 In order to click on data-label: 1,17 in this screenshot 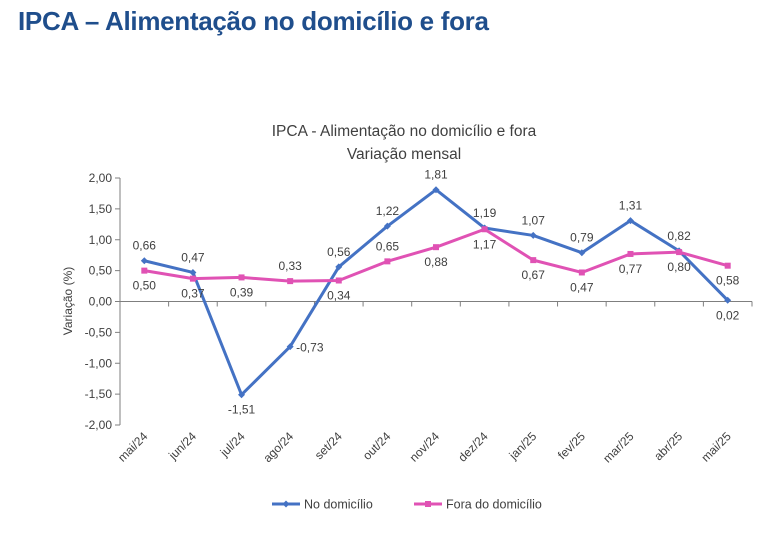, I will do `click(485, 244)`.